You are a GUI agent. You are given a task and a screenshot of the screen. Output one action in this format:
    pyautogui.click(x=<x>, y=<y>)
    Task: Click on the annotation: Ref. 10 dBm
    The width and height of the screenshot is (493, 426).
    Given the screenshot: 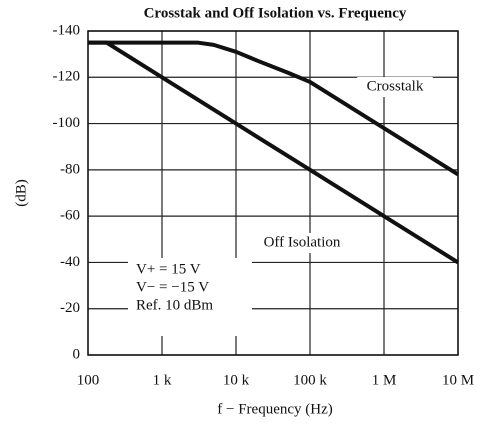 What is the action you would take?
    pyautogui.click(x=174, y=305)
    